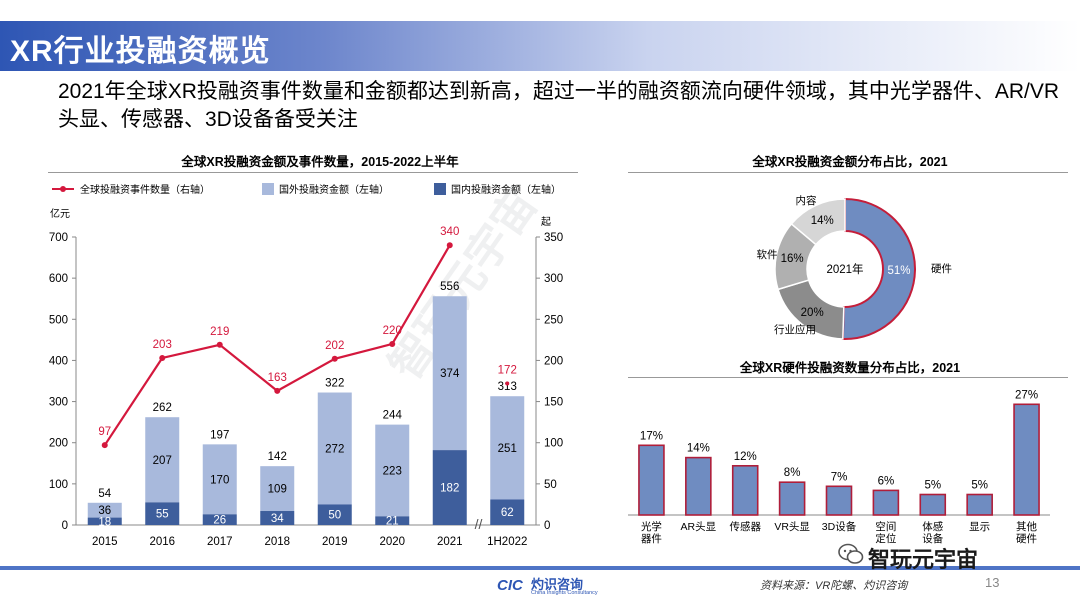  What do you see at coordinates (450, 374) in the screenshot?
I see `bar-foreign-label: 374` at bounding box center [450, 374].